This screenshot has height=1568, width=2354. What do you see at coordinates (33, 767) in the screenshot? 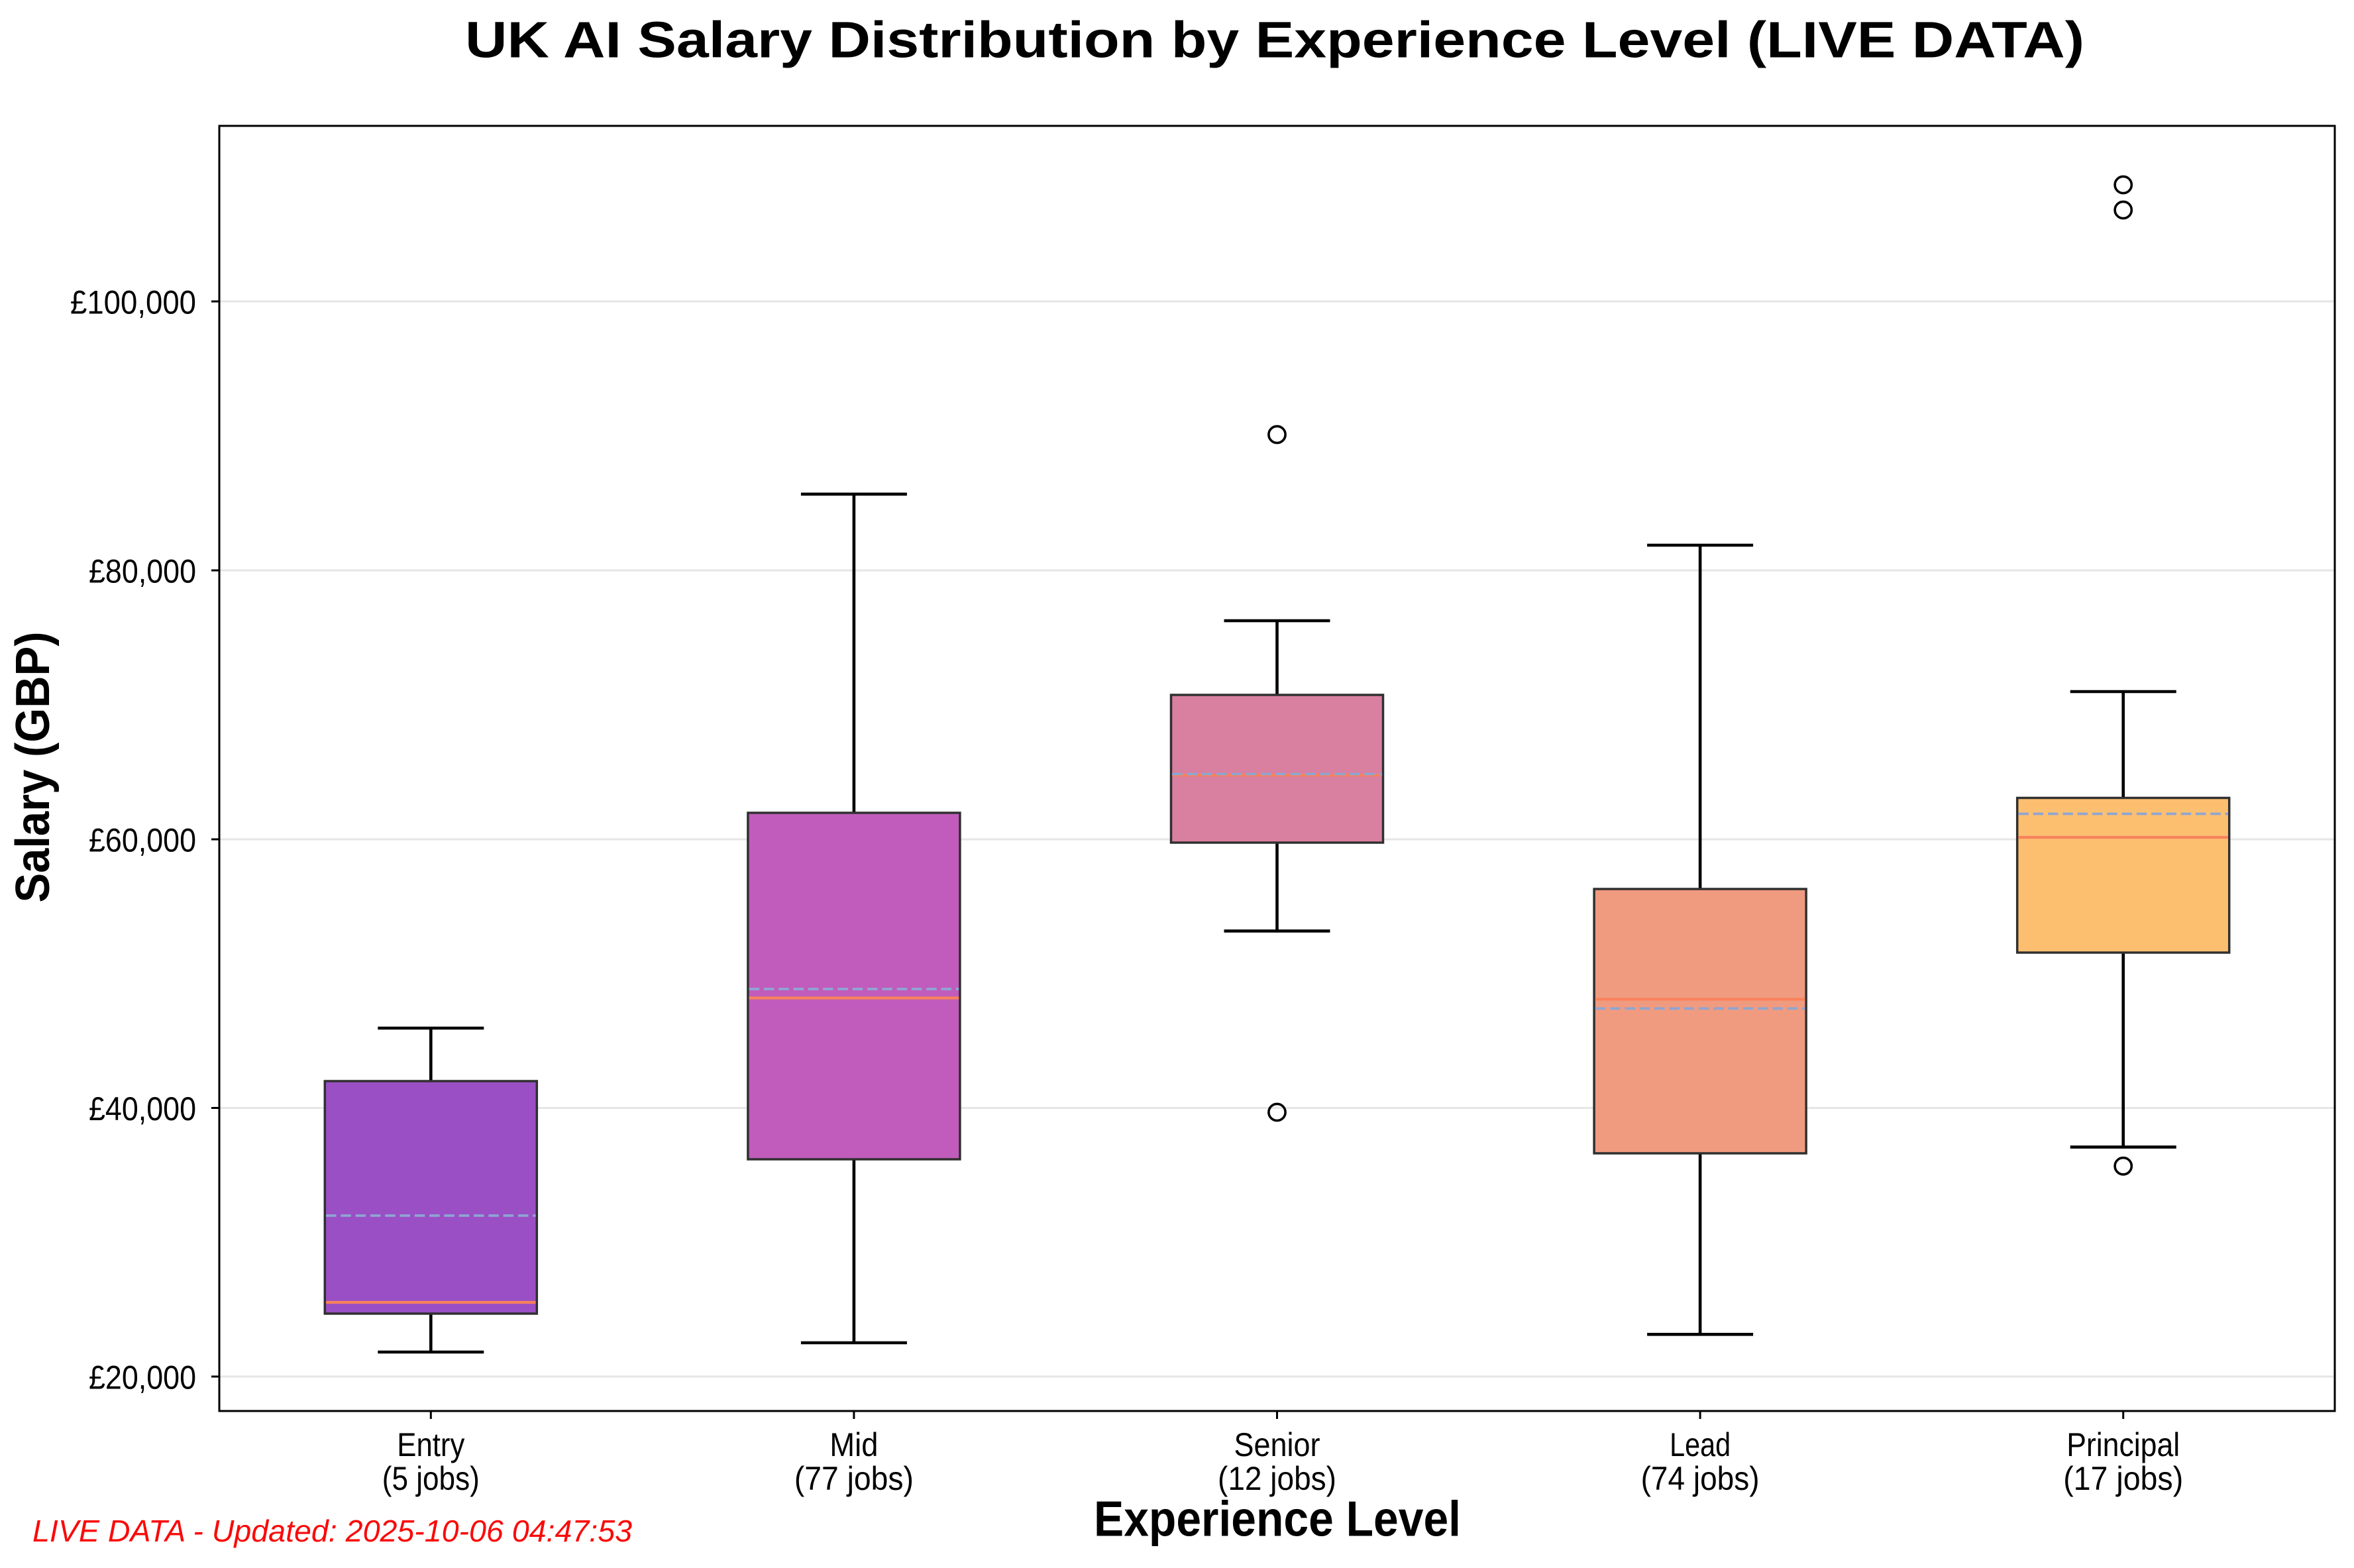
I see `svg-text: Salary (GBP)` at bounding box center [33, 767].